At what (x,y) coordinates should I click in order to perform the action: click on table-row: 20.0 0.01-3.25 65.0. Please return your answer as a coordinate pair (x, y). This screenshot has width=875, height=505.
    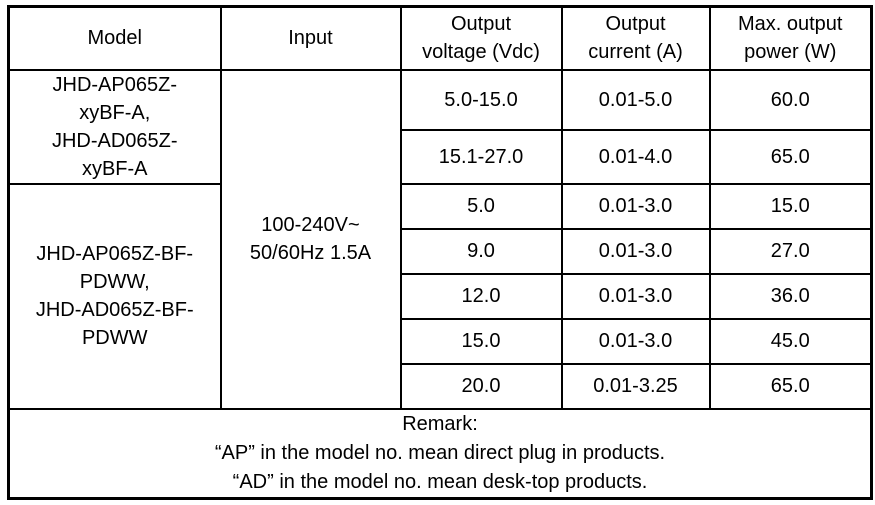
    Looking at the image, I should click on (441, 386).